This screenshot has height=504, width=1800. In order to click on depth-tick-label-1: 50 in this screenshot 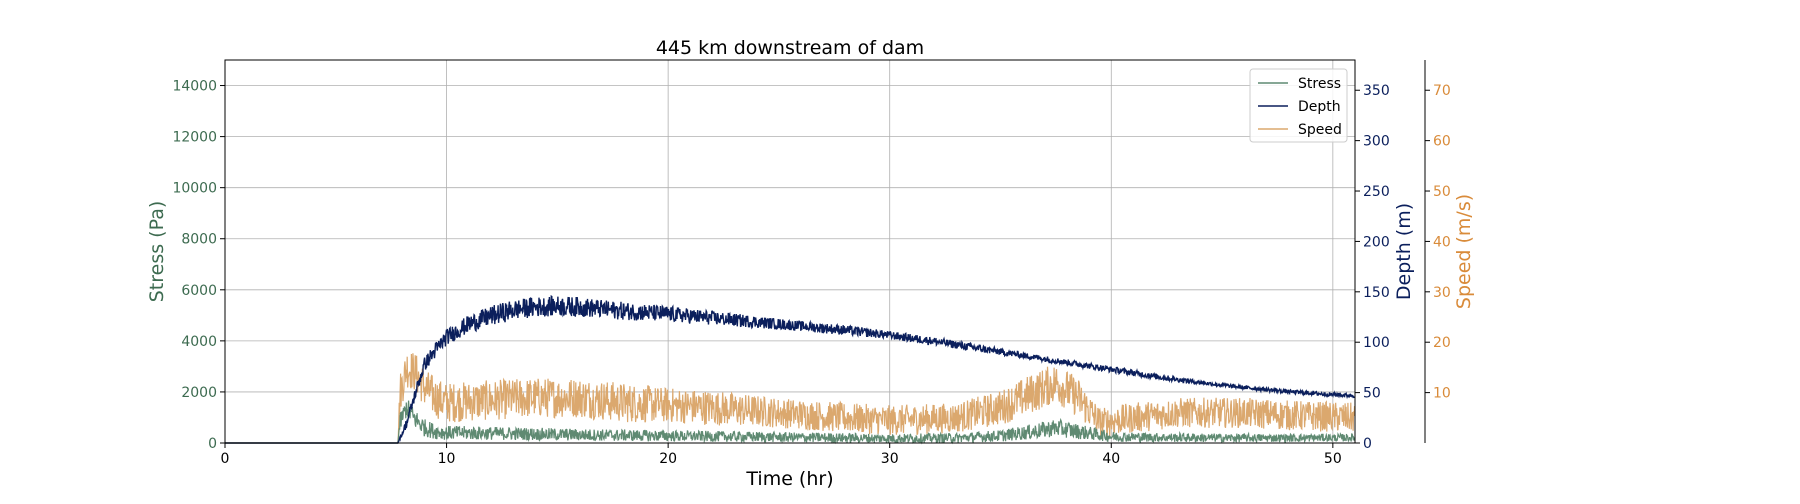, I will do `click(1372, 394)`.